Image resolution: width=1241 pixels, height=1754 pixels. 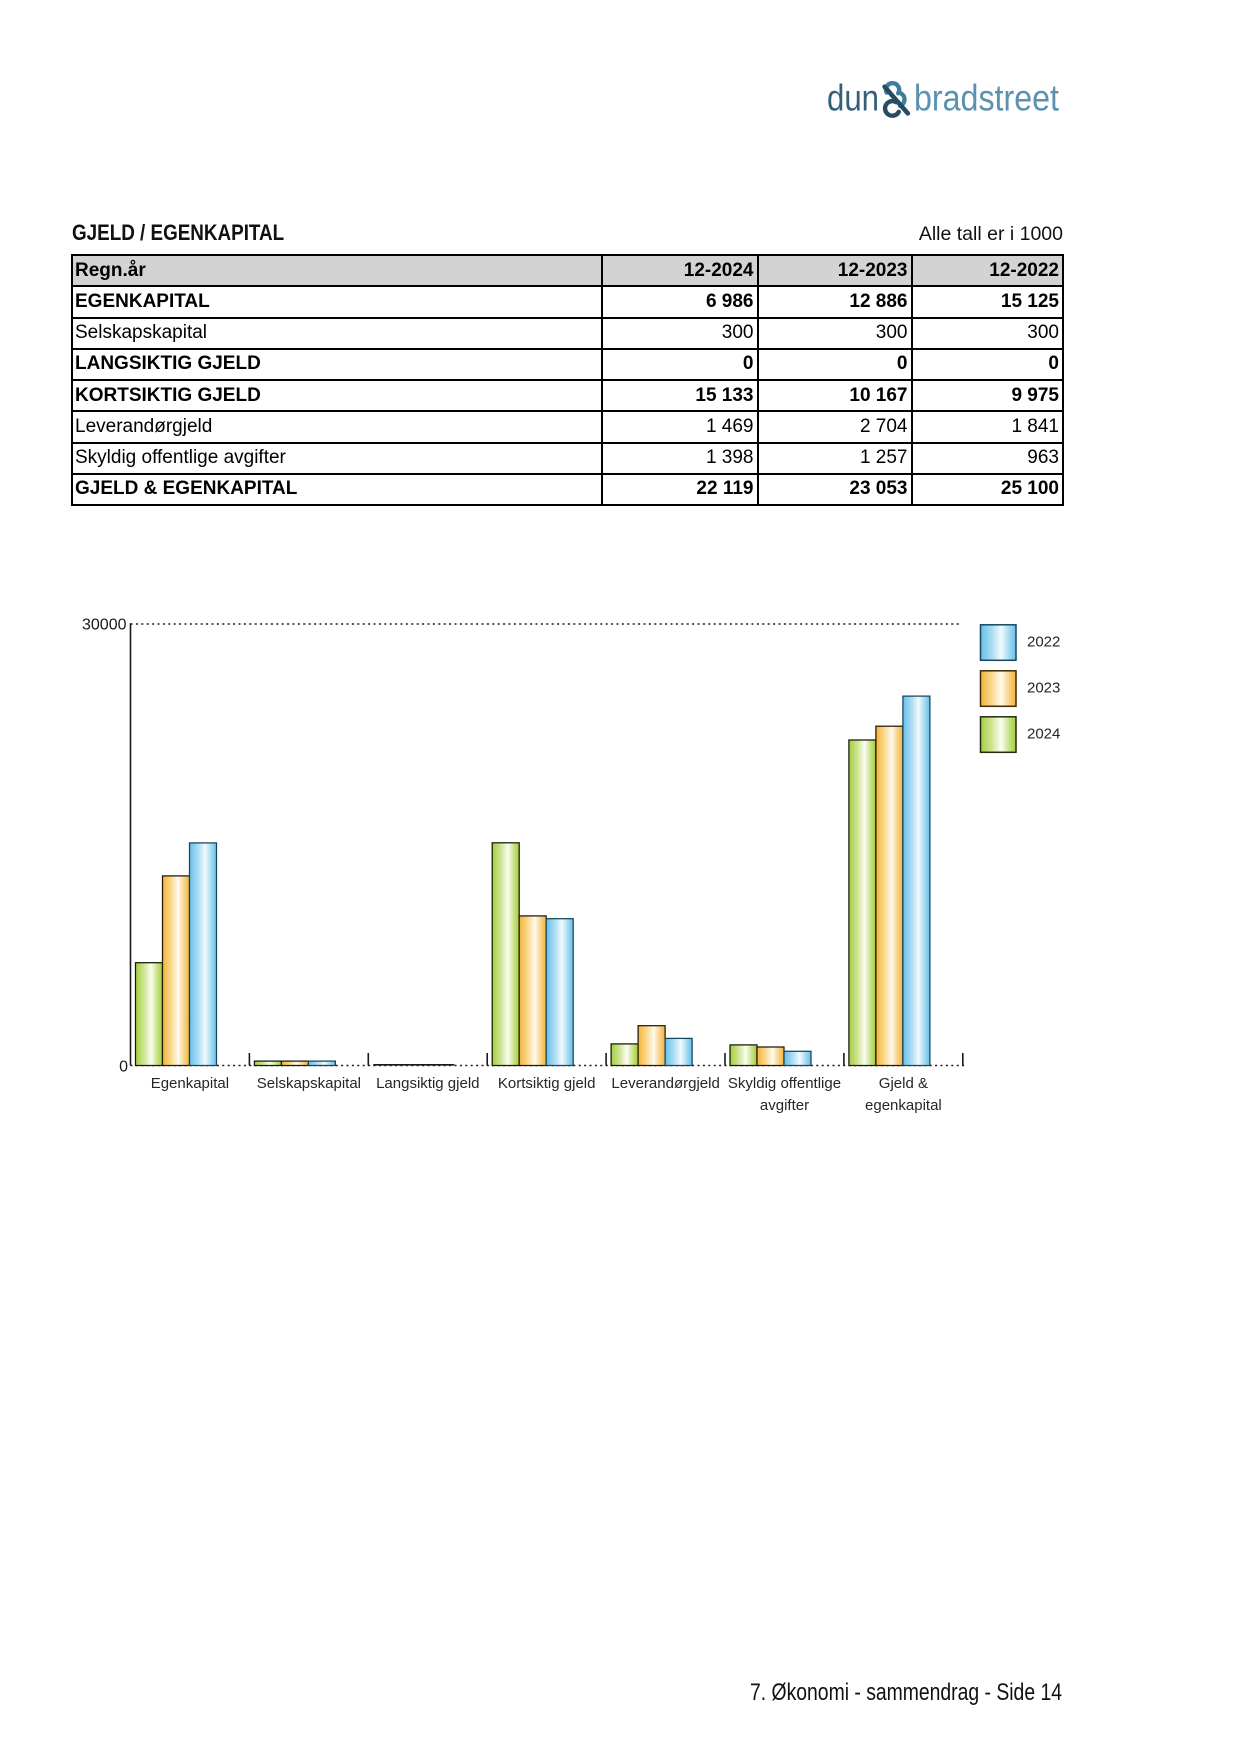 What do you see at coordinates (1043, 734) in the screenshot?
I see `svg-text: 2024` at bounding box center [1043, 734].